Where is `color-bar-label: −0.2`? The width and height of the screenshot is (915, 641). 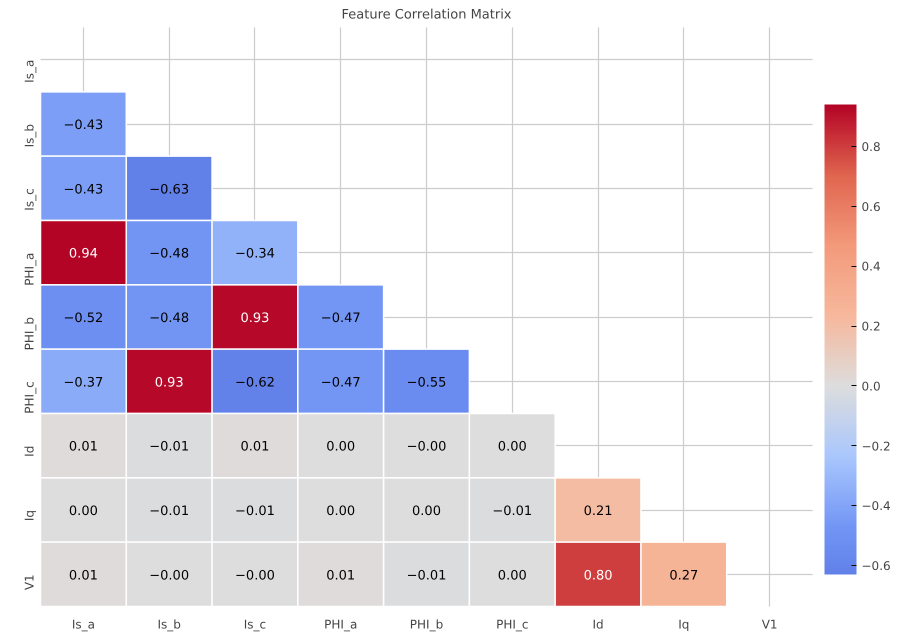 color-bar-label: −0.2 is located at coordinates (876, 446).